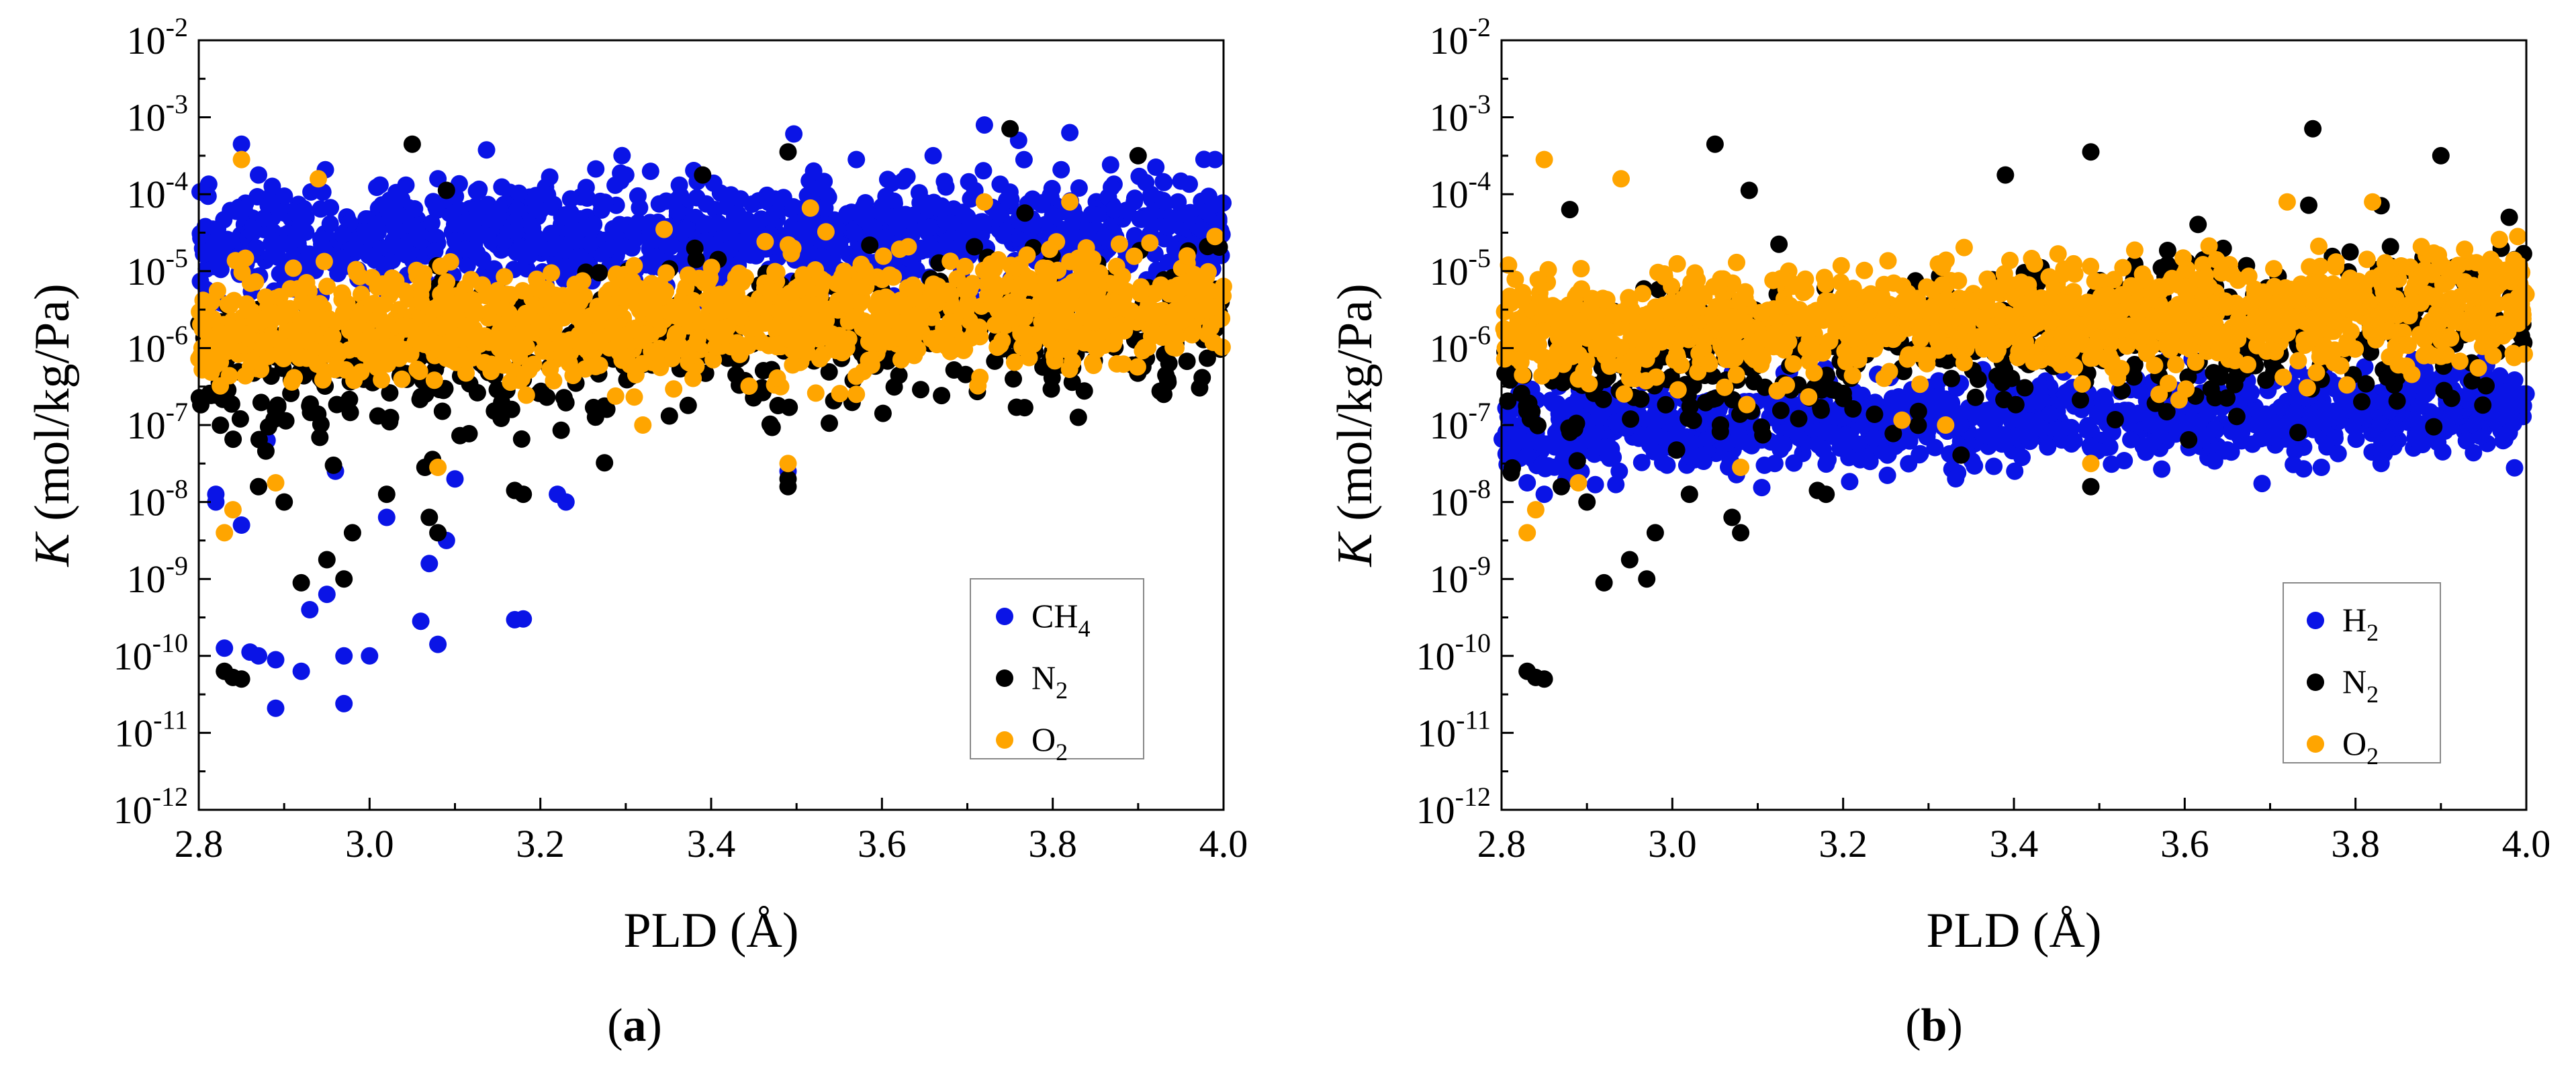 This screenshot has width=2576, height=1069. What do you see at coordinates (634, 1026) in the screenshot?
I see `panel-a-label: (a)` at bounding box center [634, 1026].